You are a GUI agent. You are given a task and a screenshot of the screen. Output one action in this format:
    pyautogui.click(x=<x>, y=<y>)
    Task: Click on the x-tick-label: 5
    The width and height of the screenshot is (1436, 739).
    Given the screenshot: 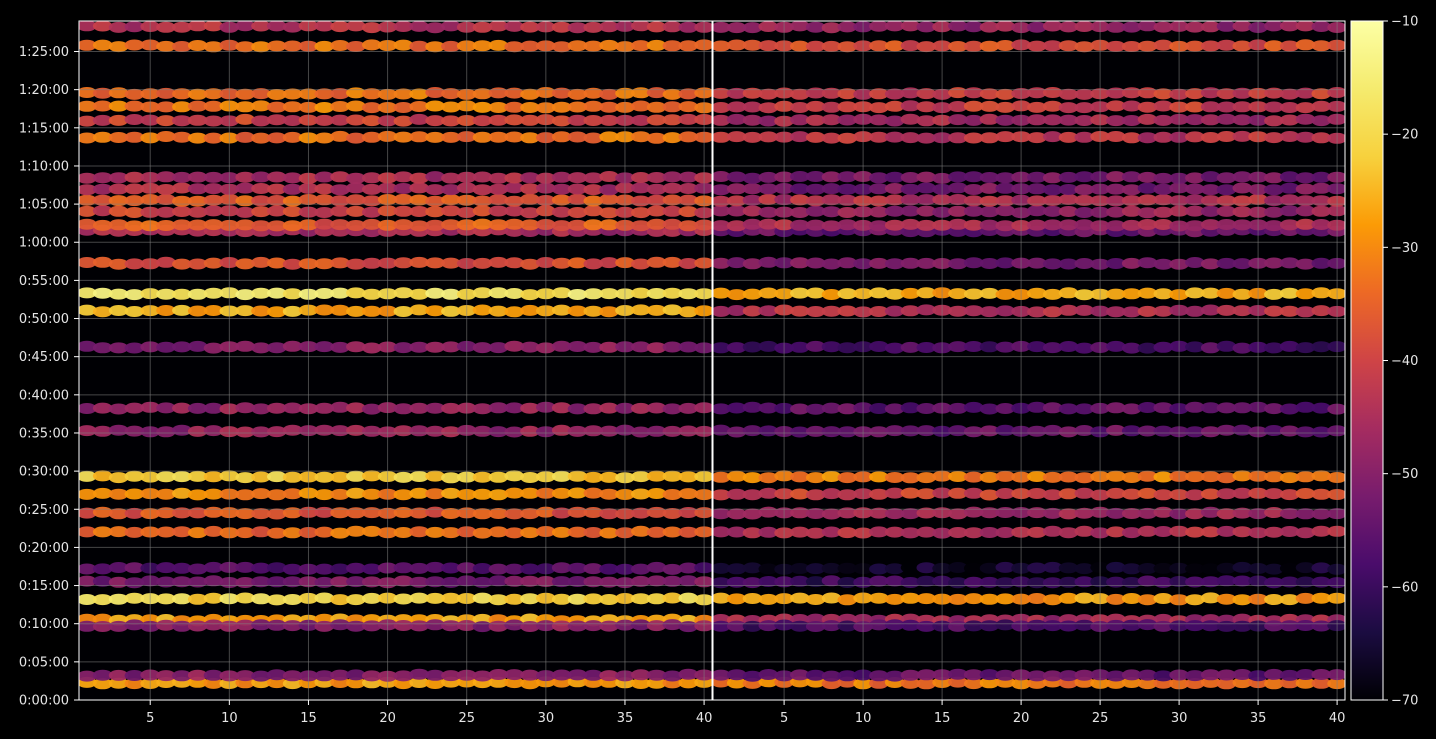 What is the action you would take?
    pyautogui.click(x=784, y=718)
    